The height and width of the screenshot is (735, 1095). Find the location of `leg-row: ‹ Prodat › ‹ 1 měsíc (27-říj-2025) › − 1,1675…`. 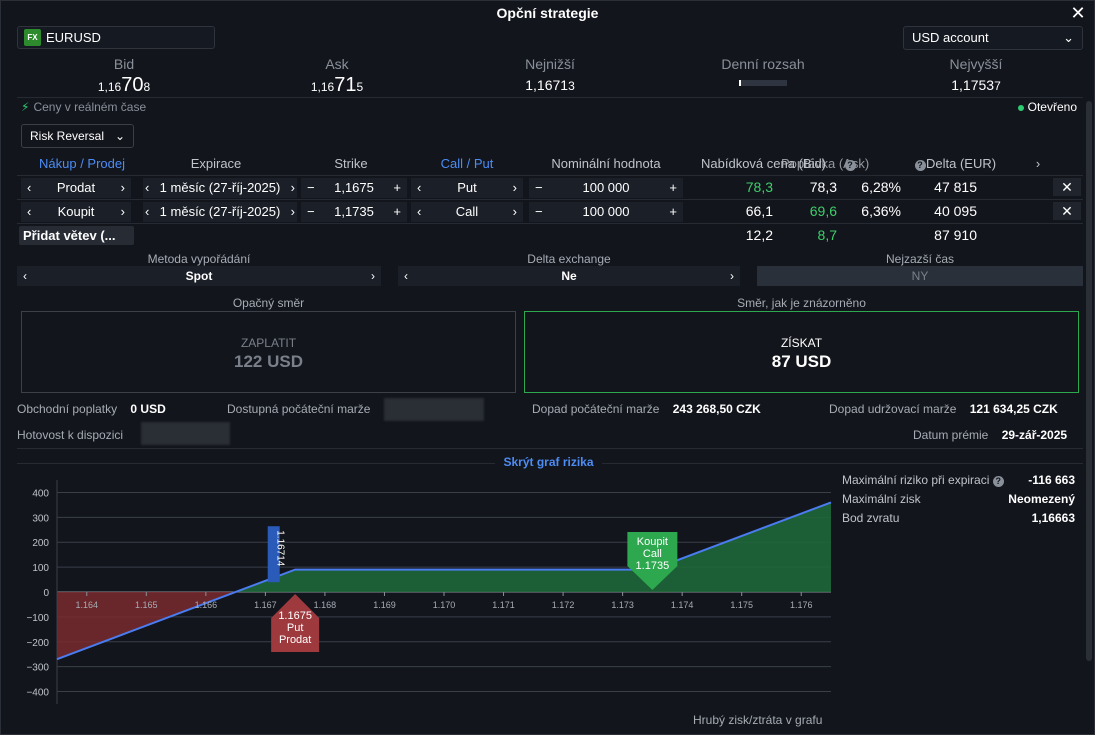

leg-row: ‹ Prodat › ‹ 1 měsíc (27-říj-2025) › − 1,1675… is located at coordinates (550, 187).